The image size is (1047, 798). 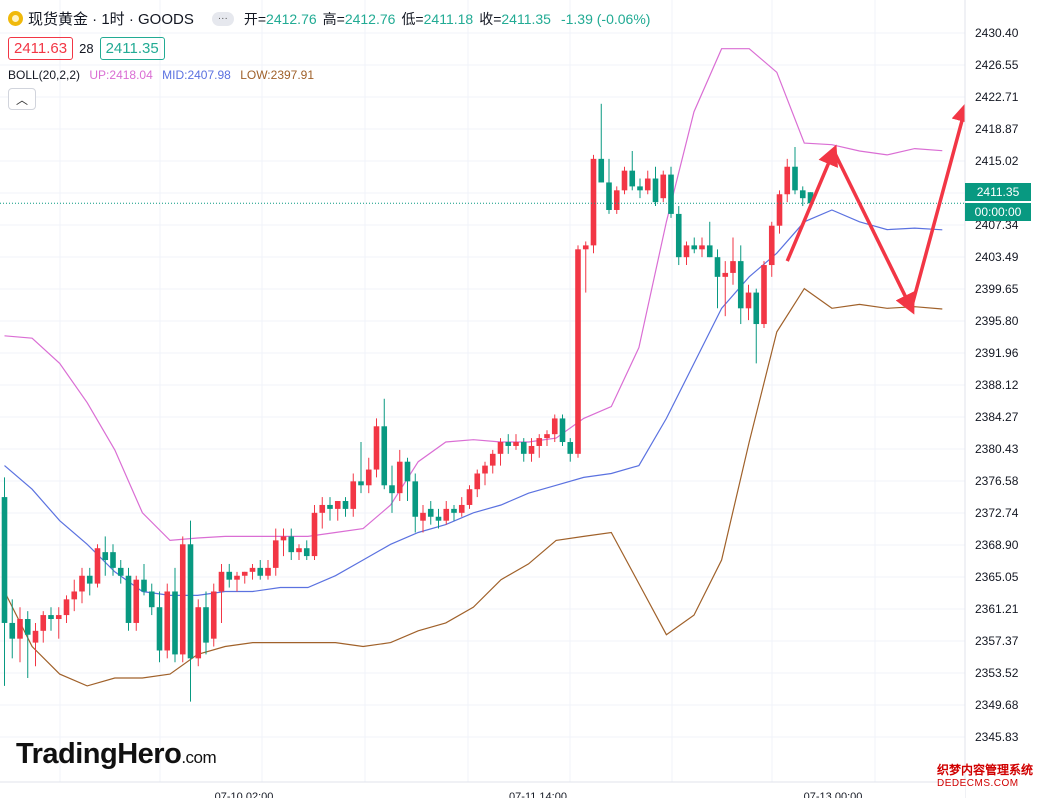 What do you see at coordinates (997, 97) in the screenshot?
I see `price-tick: 2422.71` at bounding box center [997, 97].